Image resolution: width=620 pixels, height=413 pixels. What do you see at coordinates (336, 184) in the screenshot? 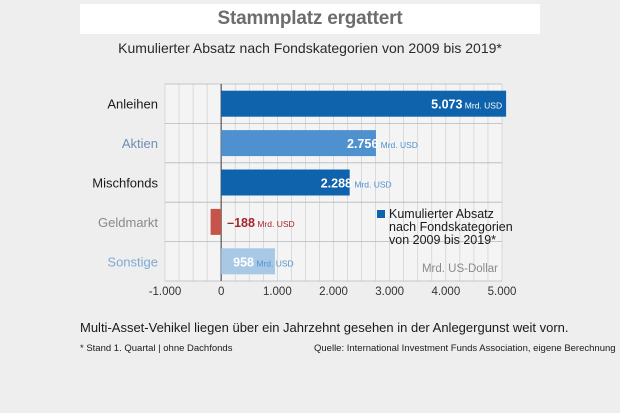
I see `data-label-value: 2.288` at bounding box center [336, 184].